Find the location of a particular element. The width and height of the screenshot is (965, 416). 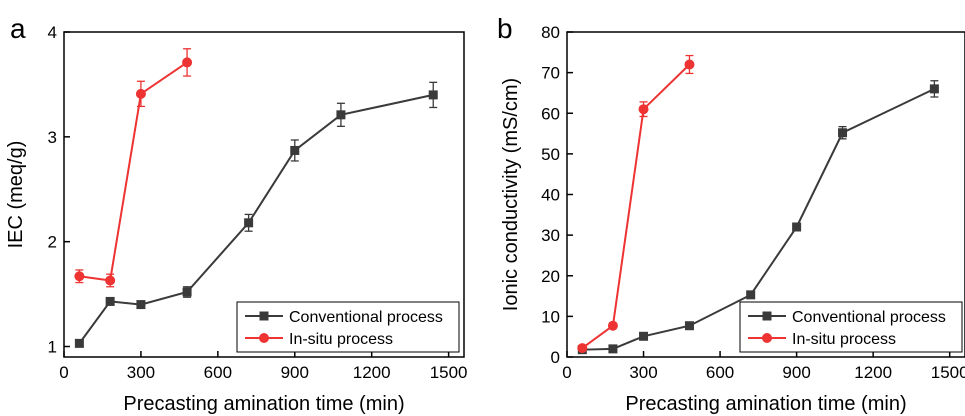

y-tick-label: 3 is located at coordinates (52, 137).